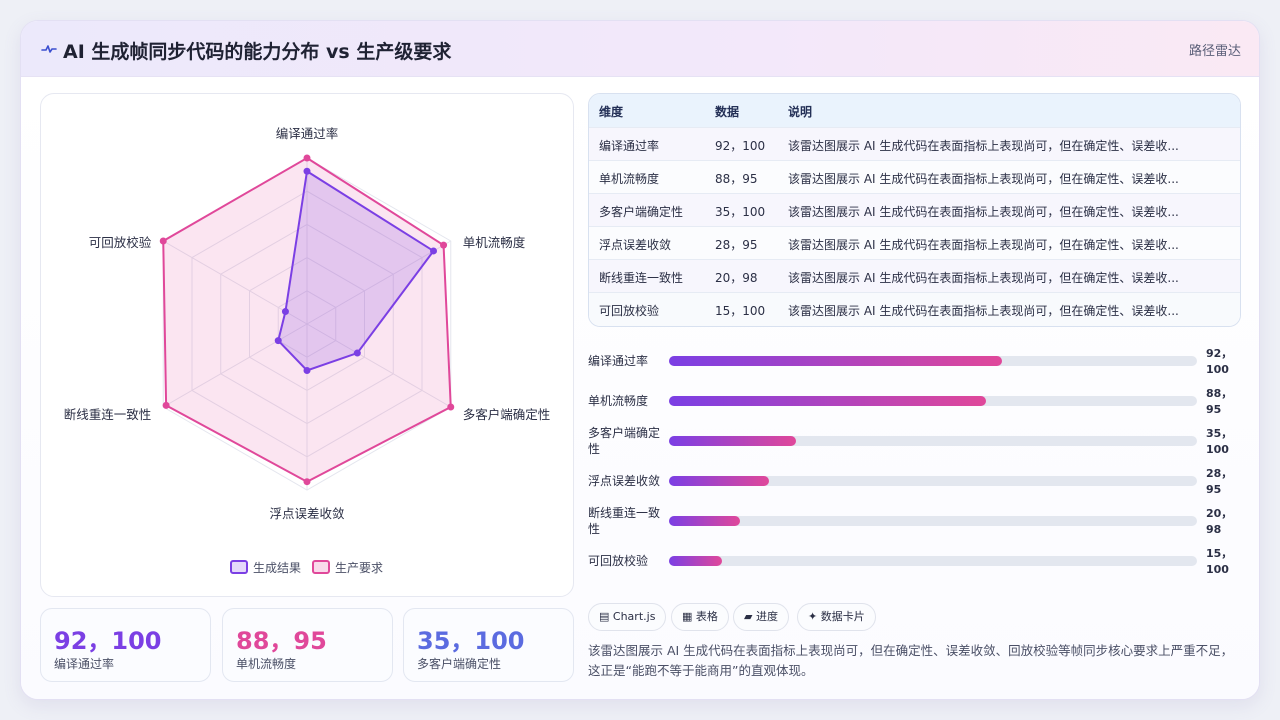 Image resolution: width=1280 pixels, height=720 pixels. What do you see at coordinates (307, 133) in the screenshot?
I see `radar-axis-label: 编译通过率` at bounding box center [307, 133].